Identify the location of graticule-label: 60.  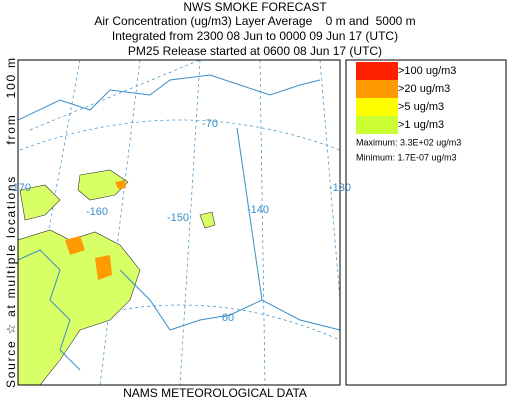
(228, 318).